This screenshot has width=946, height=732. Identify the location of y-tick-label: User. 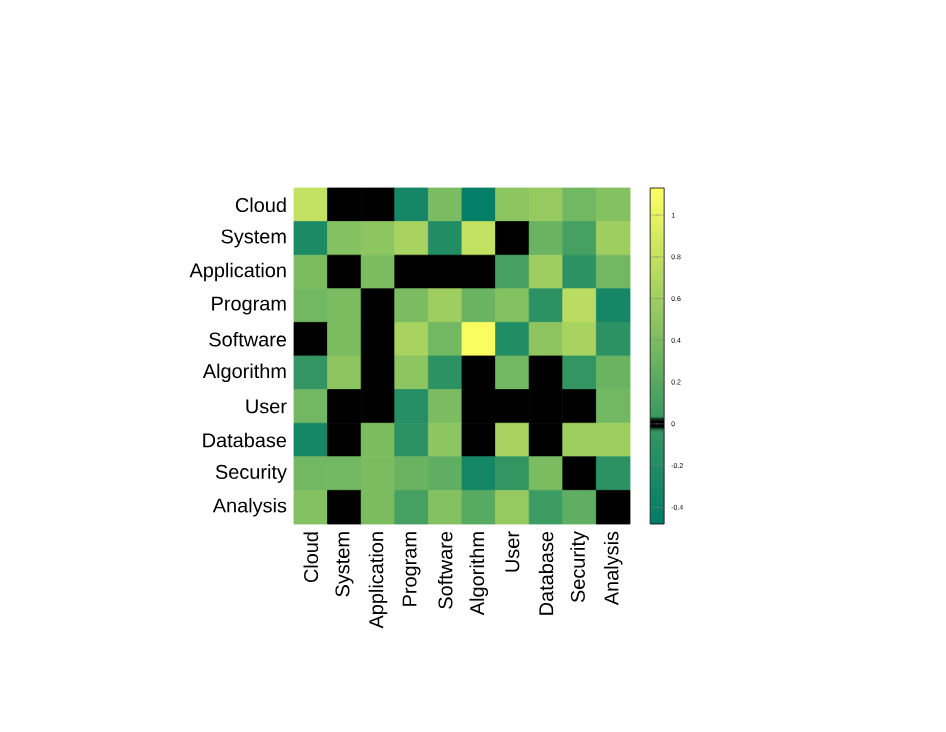
(266, 406).